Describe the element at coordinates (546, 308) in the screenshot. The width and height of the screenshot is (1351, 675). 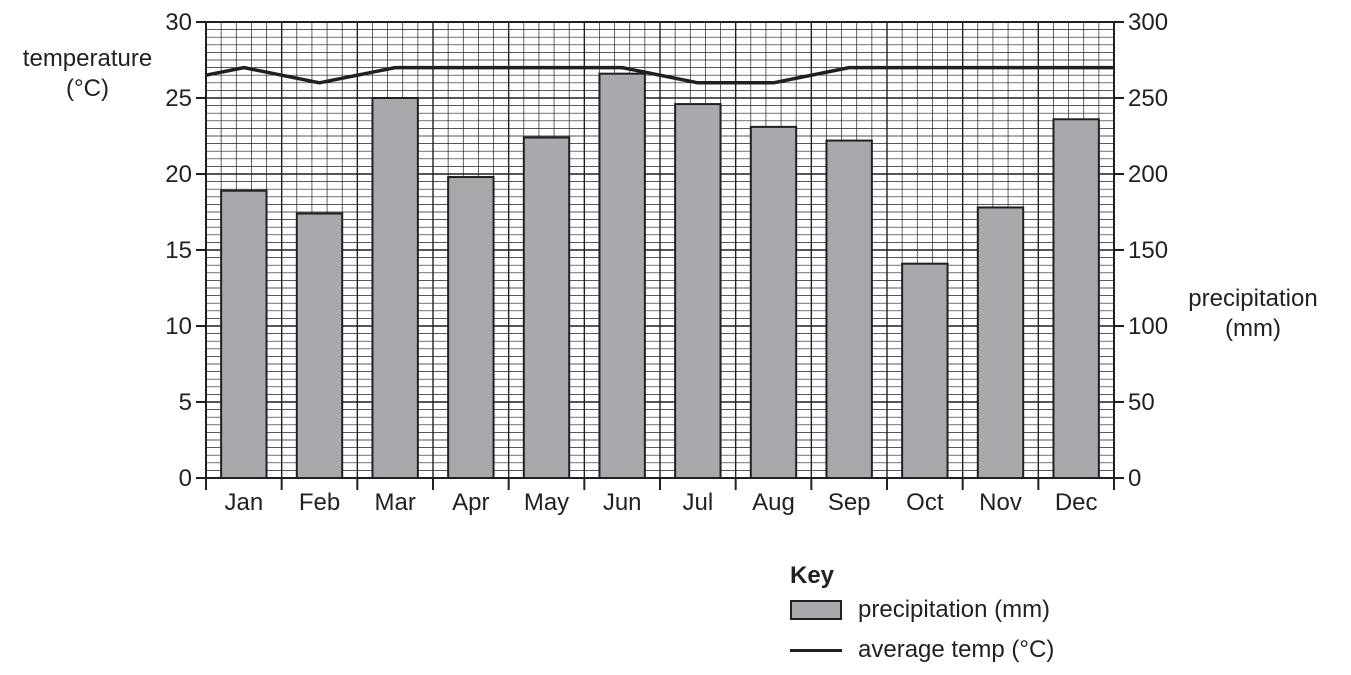
I see `bar-may` at that location.